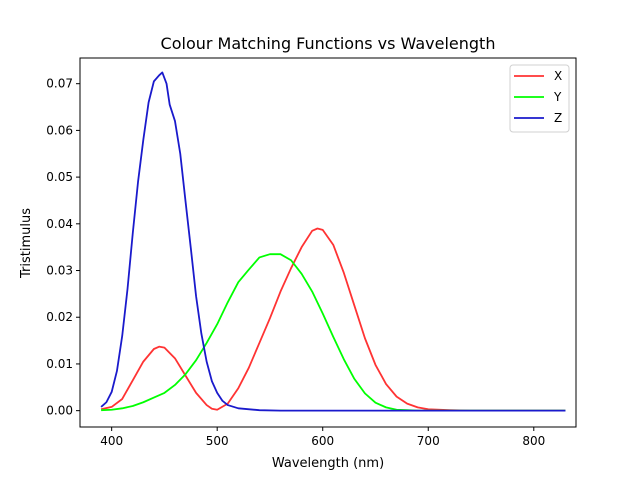 This screenshot has width=640, height=480. I want to click on y-tick-label: 0.05, so click(59, 177).